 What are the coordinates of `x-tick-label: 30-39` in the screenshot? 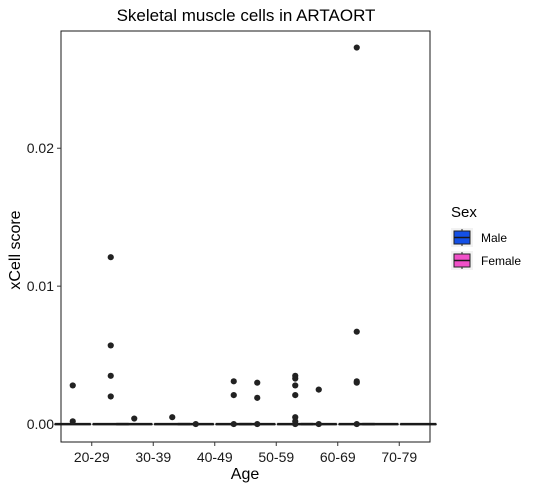 It's located at (153, 457).